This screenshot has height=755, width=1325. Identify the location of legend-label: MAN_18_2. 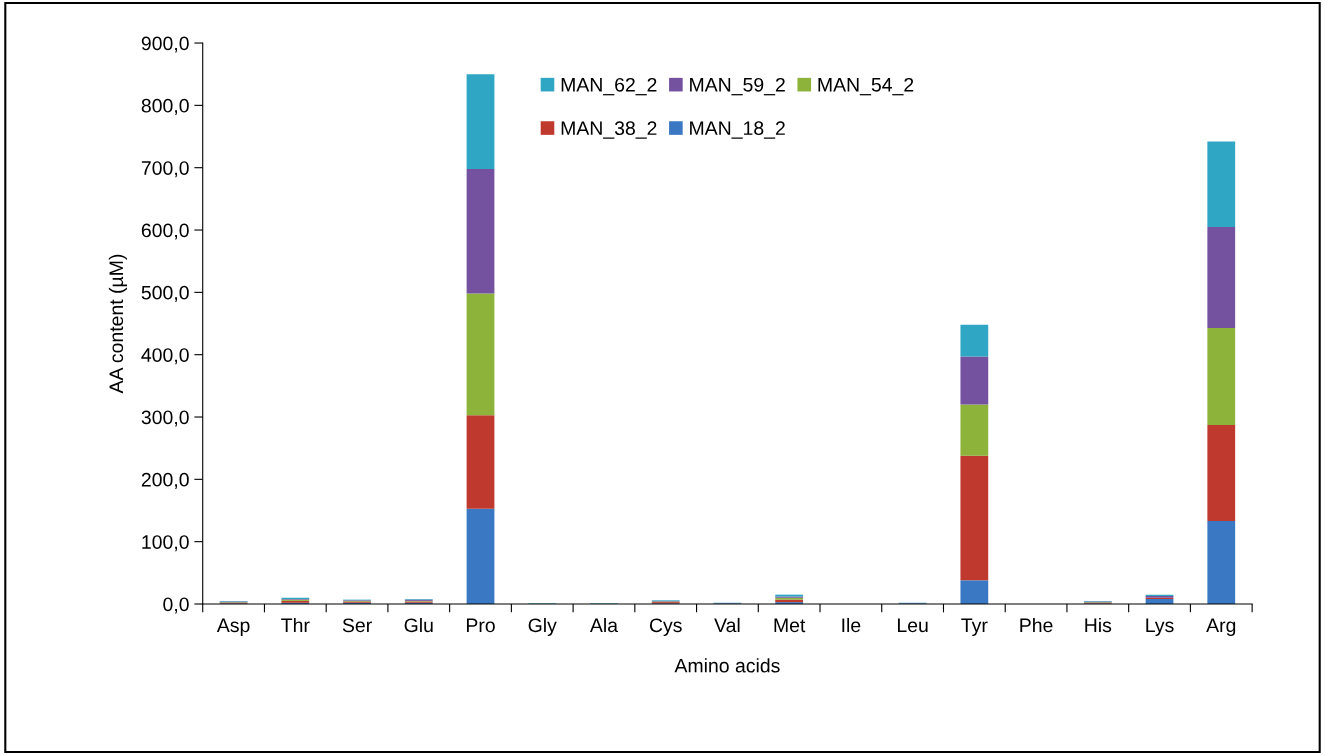
(737, 130).